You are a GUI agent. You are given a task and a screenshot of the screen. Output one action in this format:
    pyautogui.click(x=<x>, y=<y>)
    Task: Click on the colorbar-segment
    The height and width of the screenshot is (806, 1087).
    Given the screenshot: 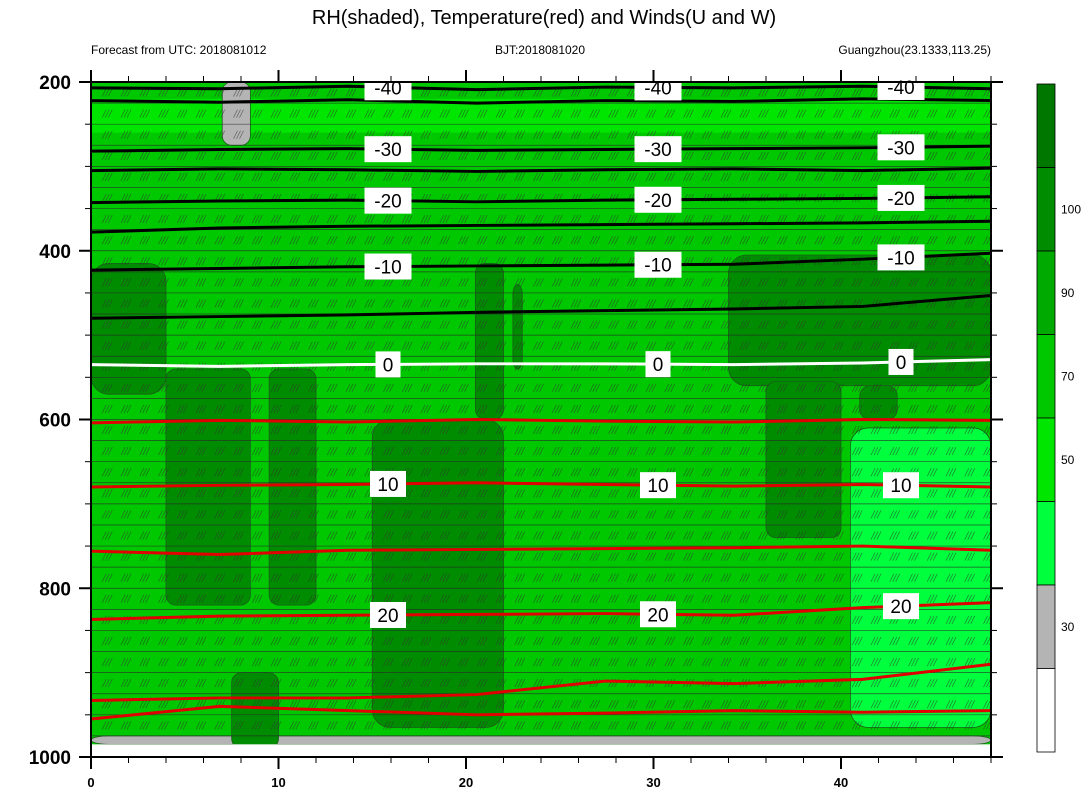 What is the action you would take?
    pyautogui.click(x=1046, y=209)
    